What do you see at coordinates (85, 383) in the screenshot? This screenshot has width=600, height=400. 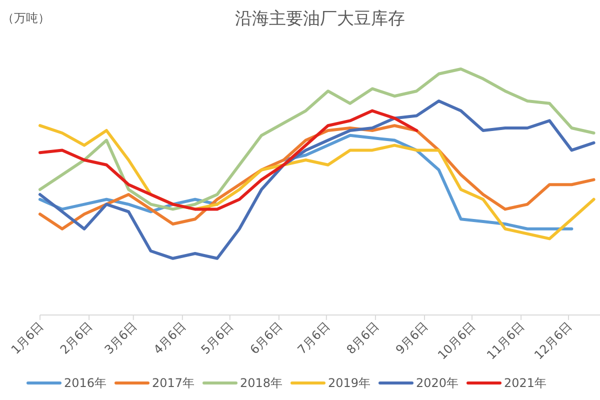 I see `legend-label: 2016年` at bounding box center [85, 383].